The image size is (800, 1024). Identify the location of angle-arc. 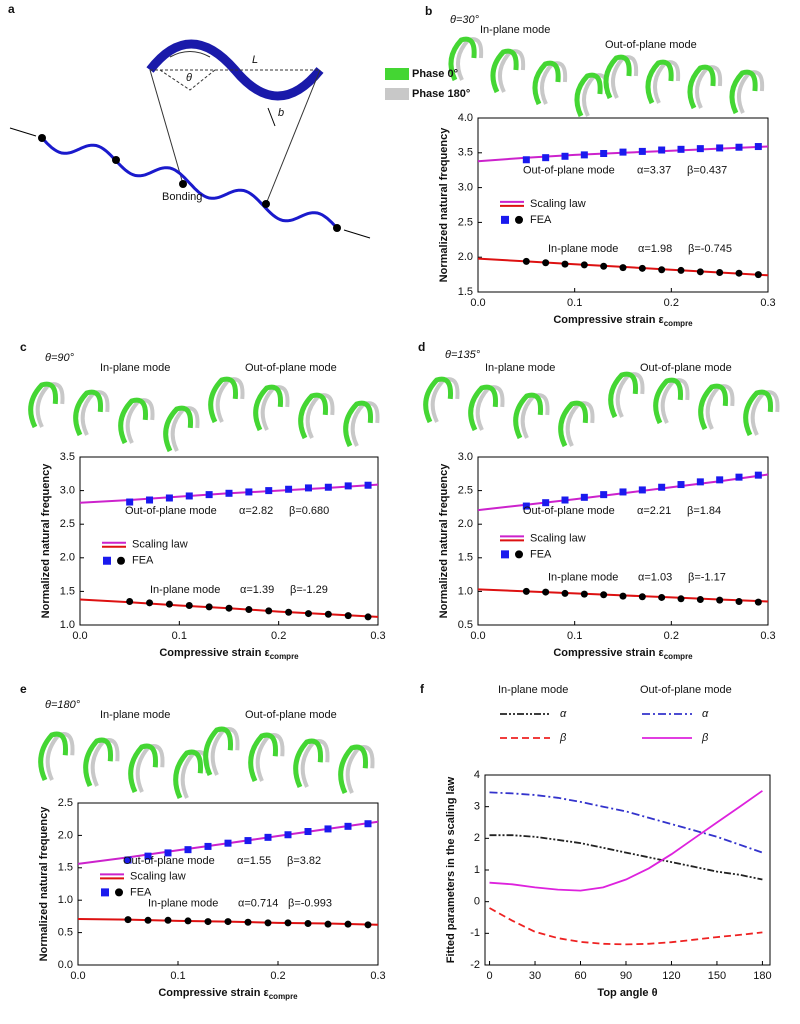
(190, 54).